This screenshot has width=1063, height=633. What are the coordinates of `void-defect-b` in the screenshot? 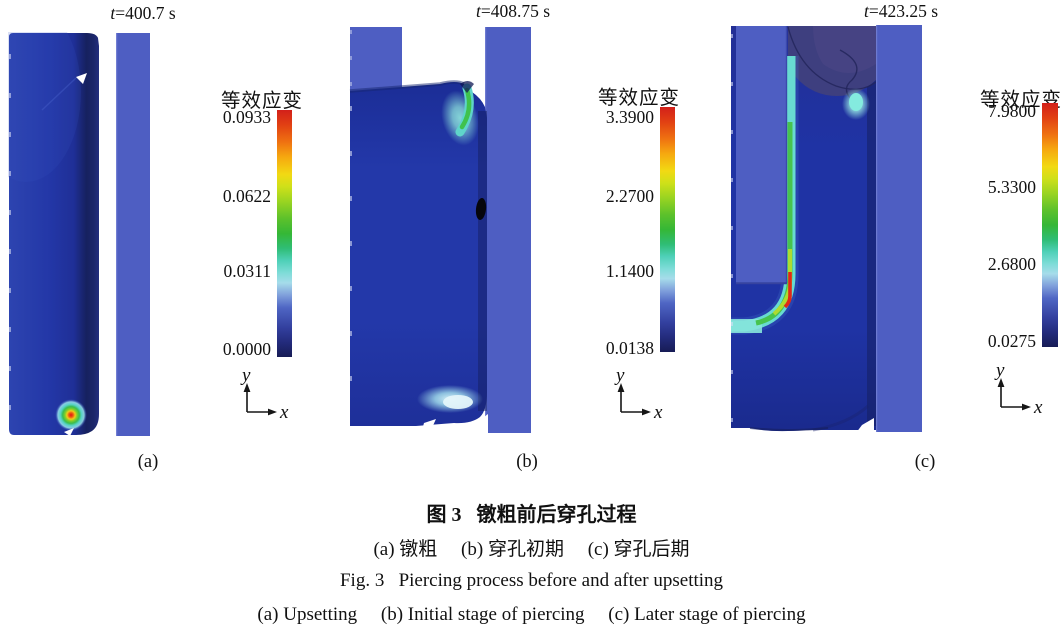 It's located at (481, 209).